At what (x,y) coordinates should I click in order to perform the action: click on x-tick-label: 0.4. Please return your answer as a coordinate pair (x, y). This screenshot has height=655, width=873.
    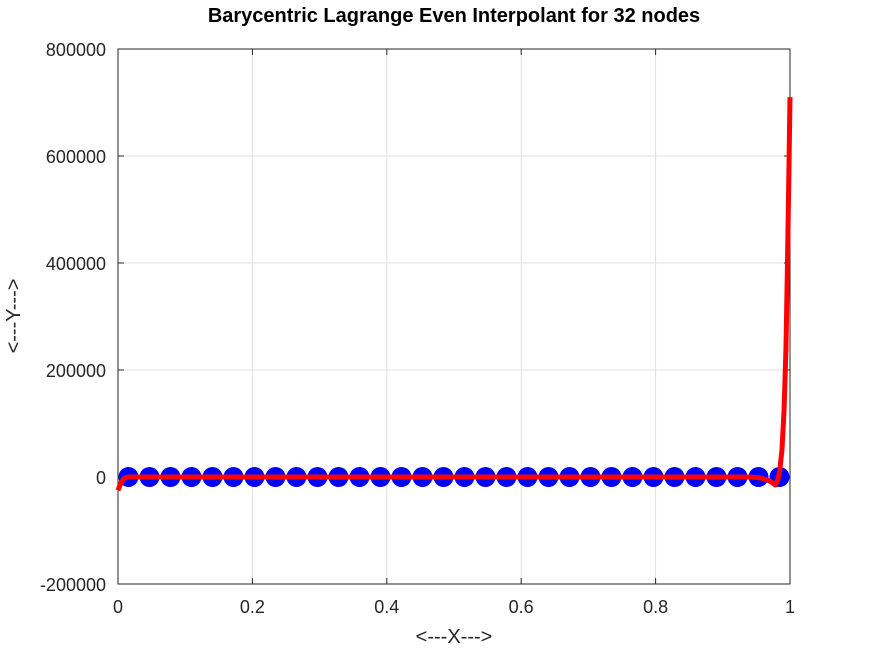
    Looking at the image, I should click on (386, 607).